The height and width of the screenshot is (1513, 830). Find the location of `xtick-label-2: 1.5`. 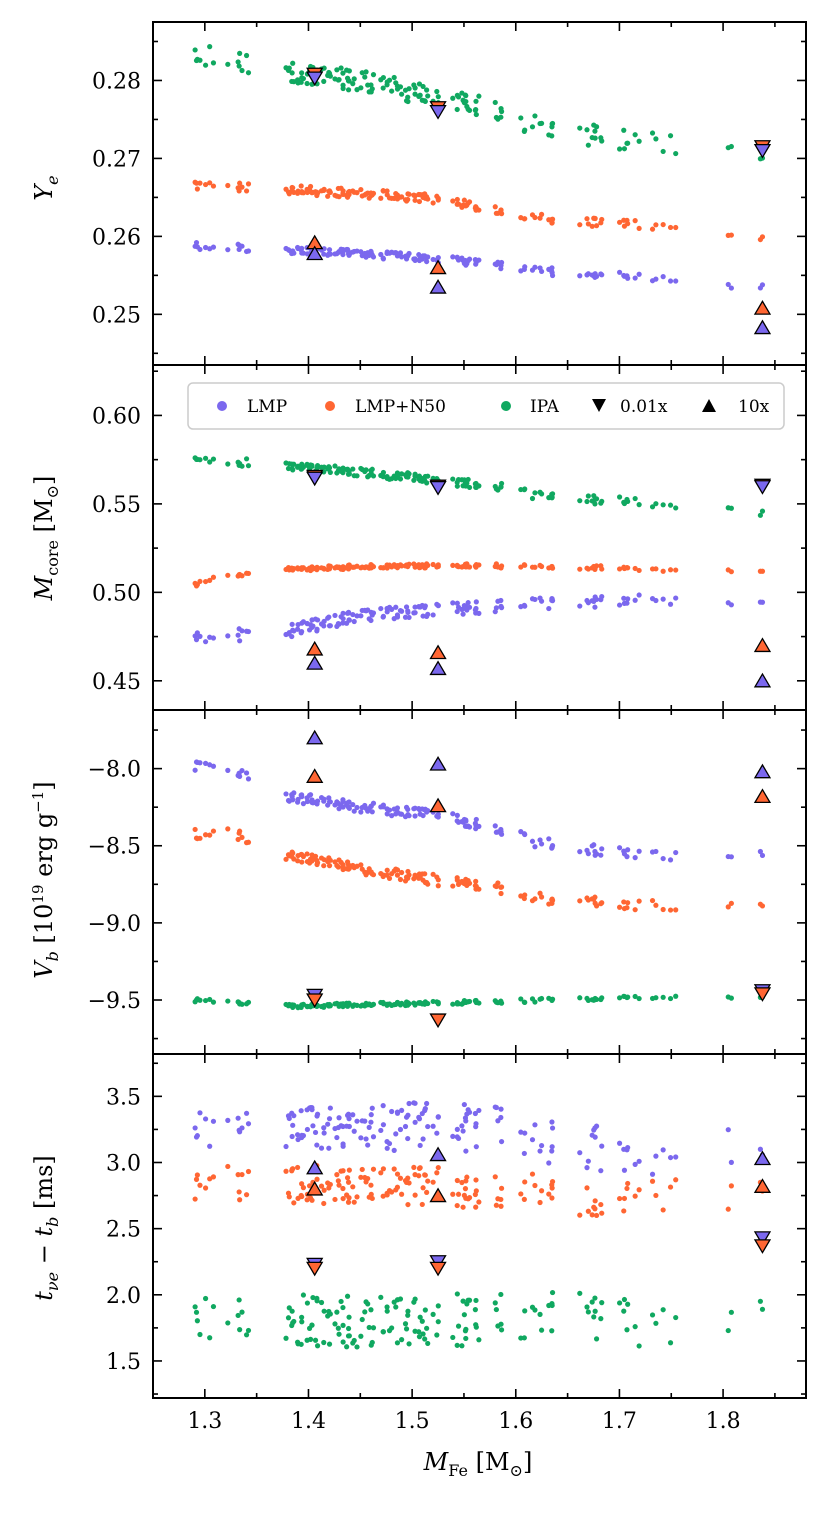

xtick-label-2: 1.5 is located at coordinates (412, 1421).